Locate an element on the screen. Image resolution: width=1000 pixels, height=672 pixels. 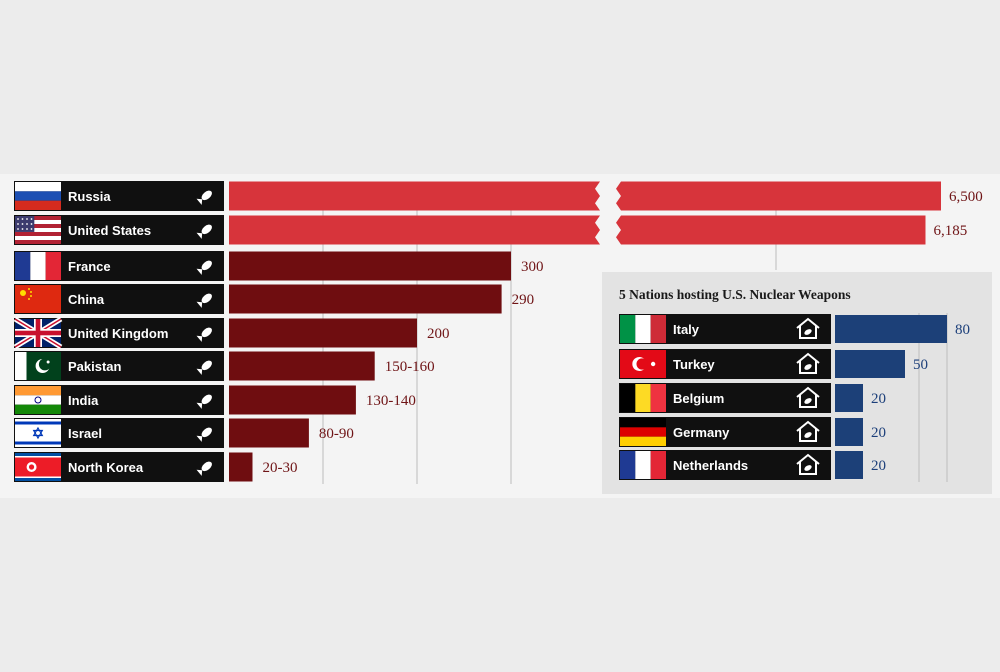
value-label: 6,185 is located at coordinates (950, 231).